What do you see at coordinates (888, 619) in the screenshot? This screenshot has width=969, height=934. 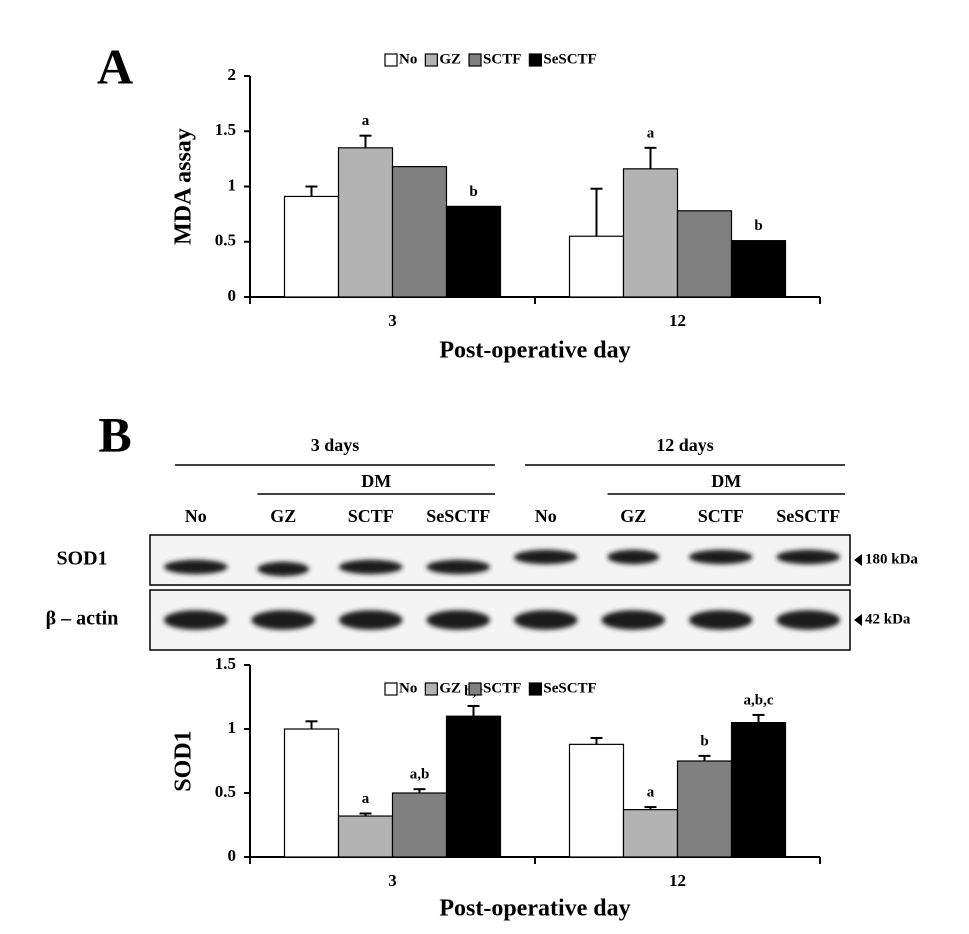 I see `size-label: 42 kDa` at bounding box center [888, 619].